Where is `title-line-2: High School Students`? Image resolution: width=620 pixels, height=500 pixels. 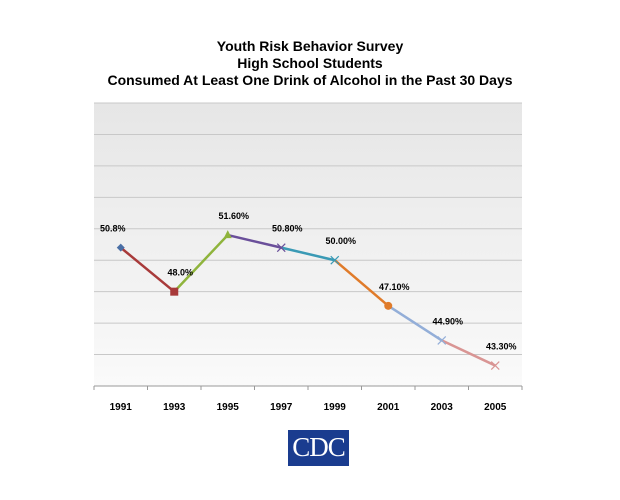
title-line-2: High School Students is located at coordinates (310, 63).